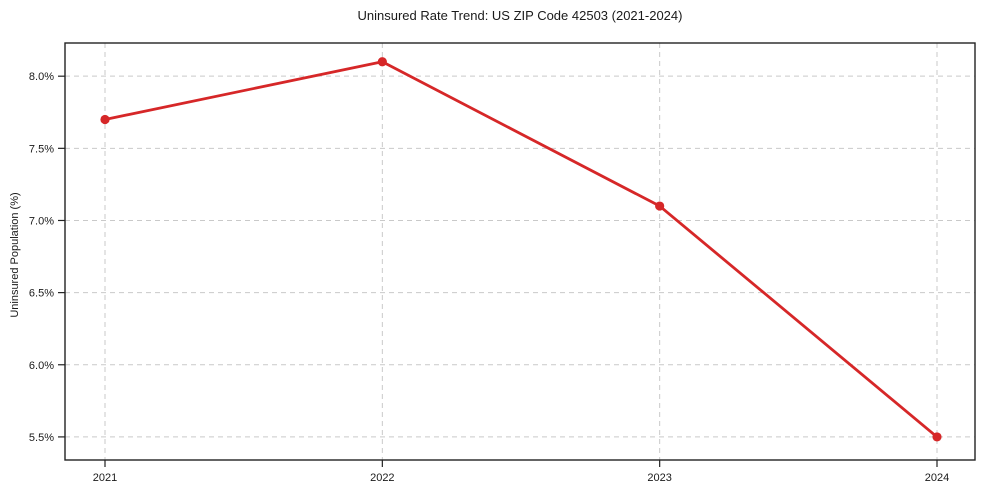 This screenshot has height=490, width=989. Describe the element at coordinates (382, 478) in the screenshot. I see `x-tick-label: 2022` at that location.